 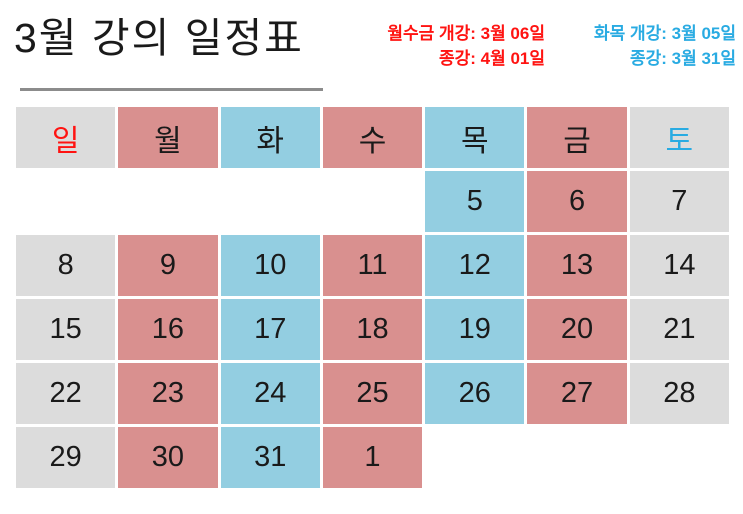 What do you see at coordinates (577, 393) in the screenshot?
I see `day-cell-27: 27` at bounding box center [577, 393].